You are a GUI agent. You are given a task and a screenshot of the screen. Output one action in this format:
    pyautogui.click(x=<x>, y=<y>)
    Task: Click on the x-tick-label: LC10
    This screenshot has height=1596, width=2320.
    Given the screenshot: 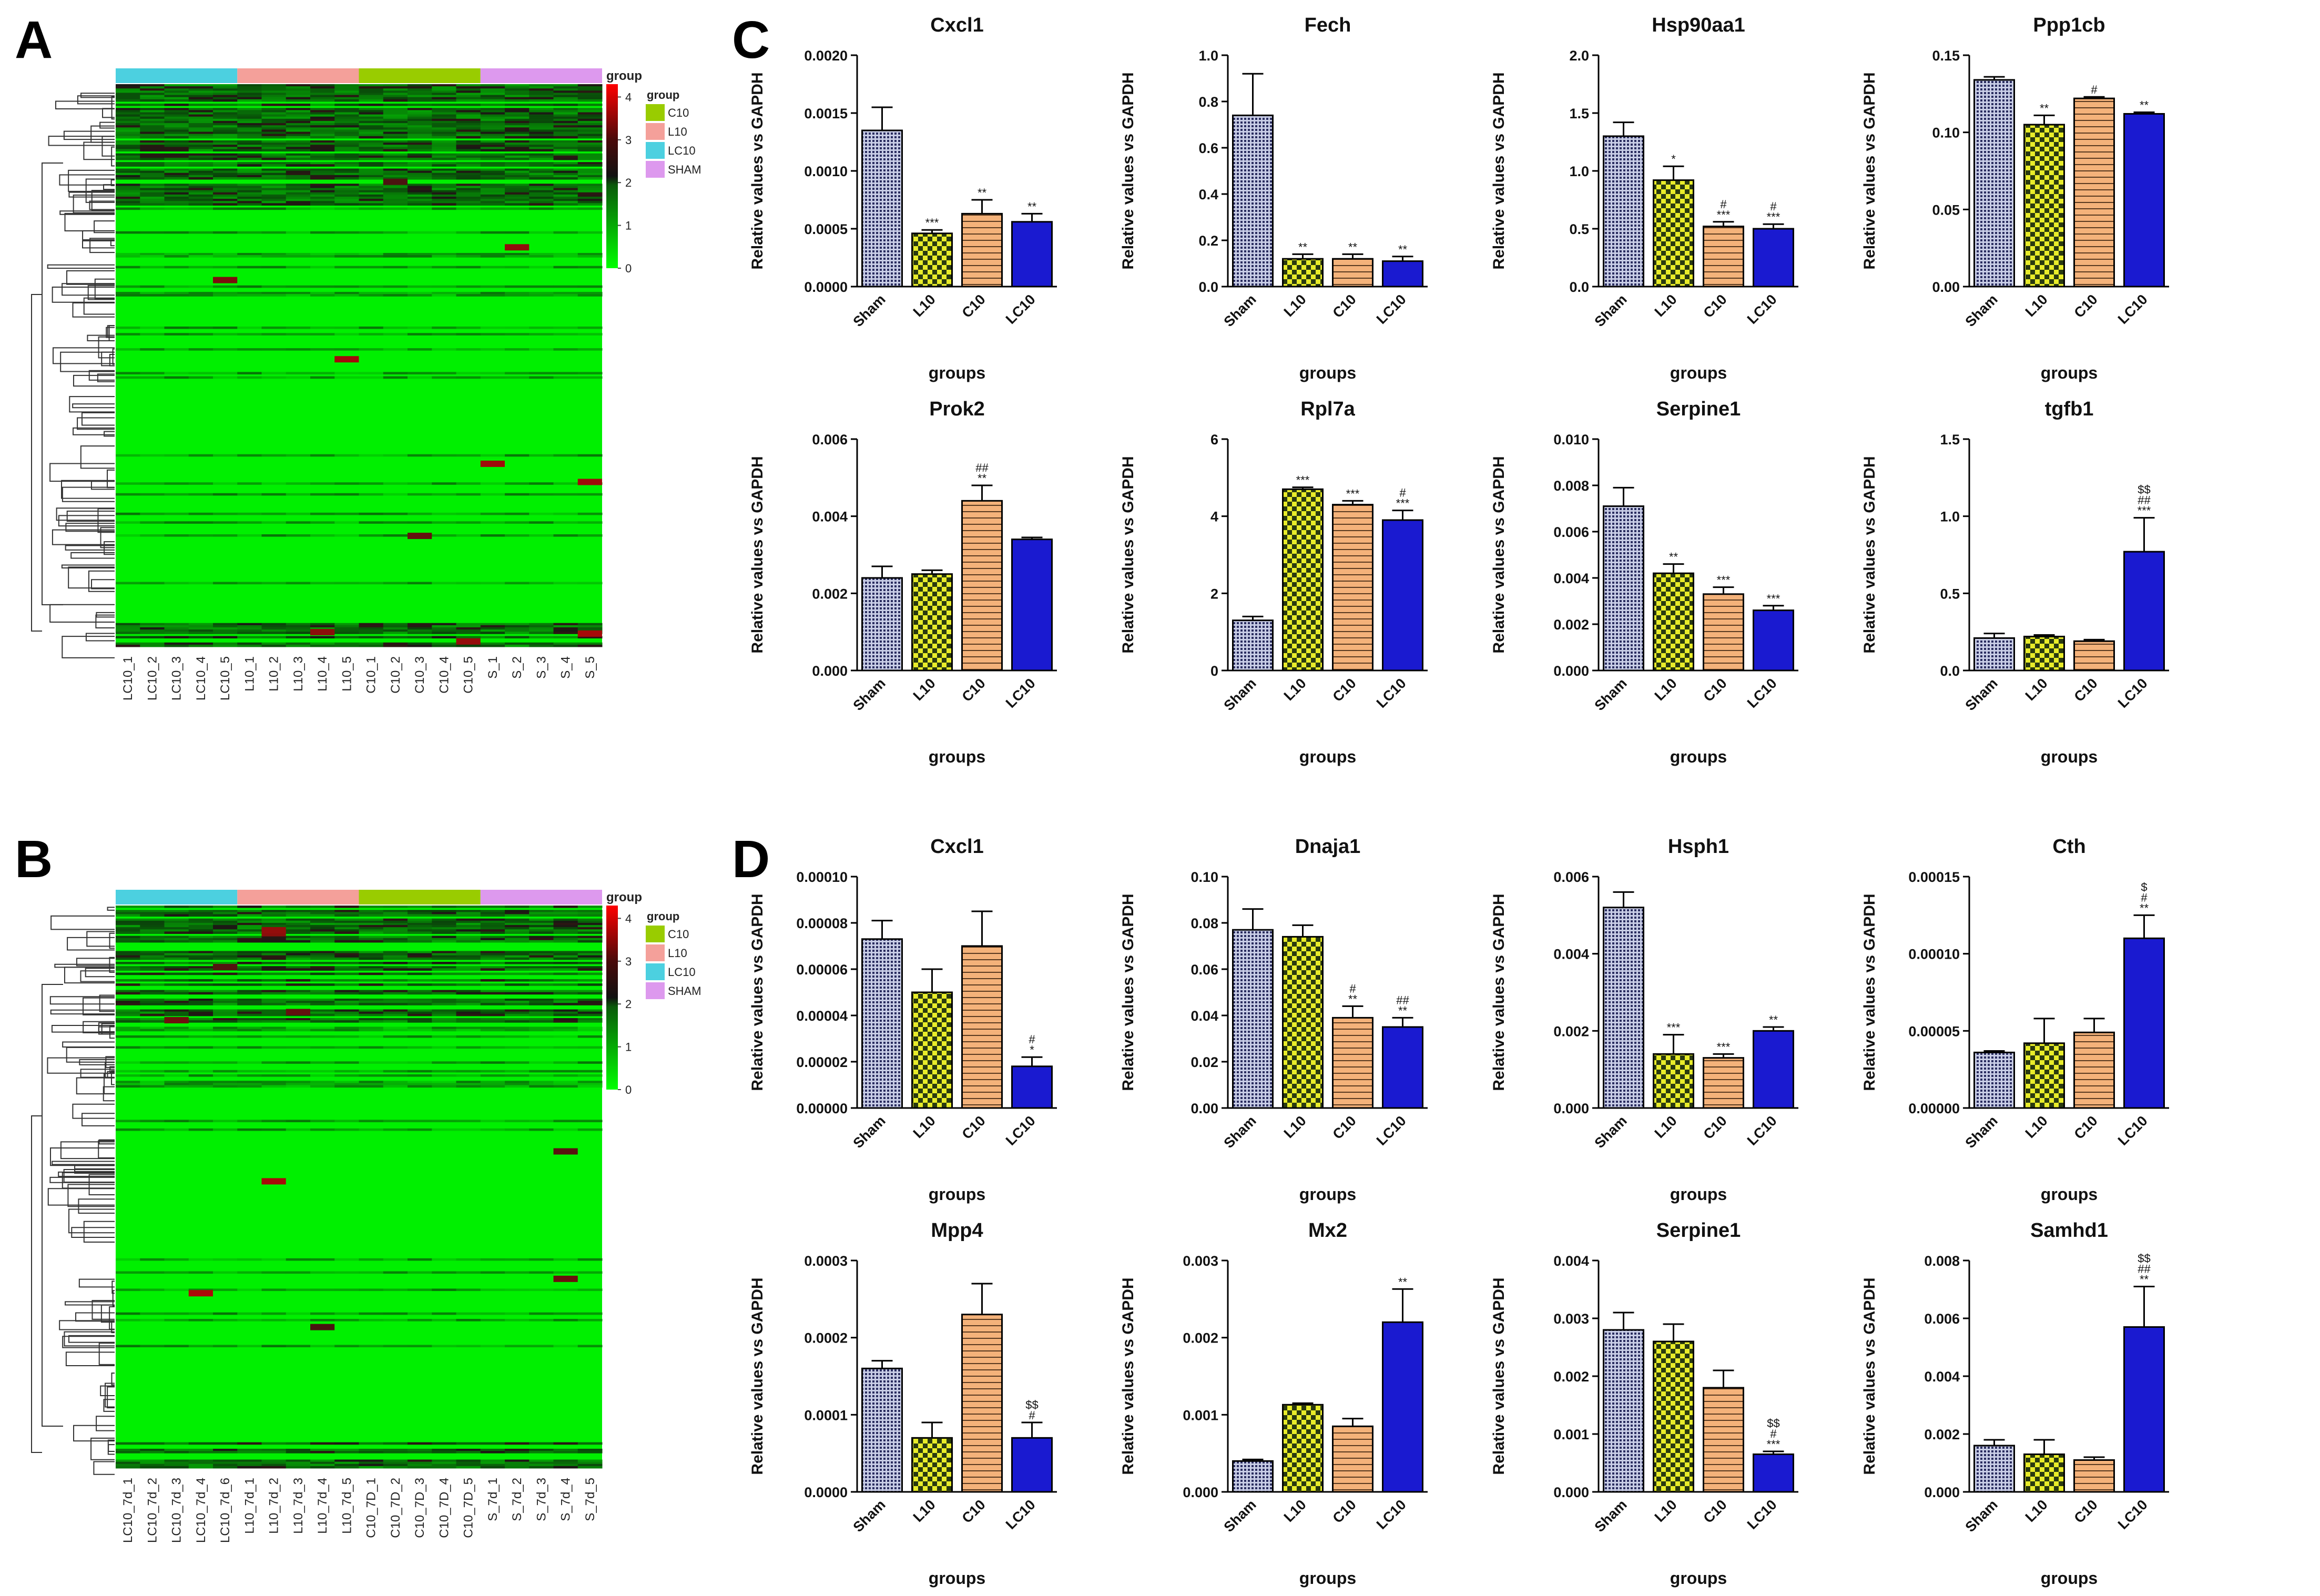 What is the action you would take?
    pyautogui.click(x=1762, y=309)
    